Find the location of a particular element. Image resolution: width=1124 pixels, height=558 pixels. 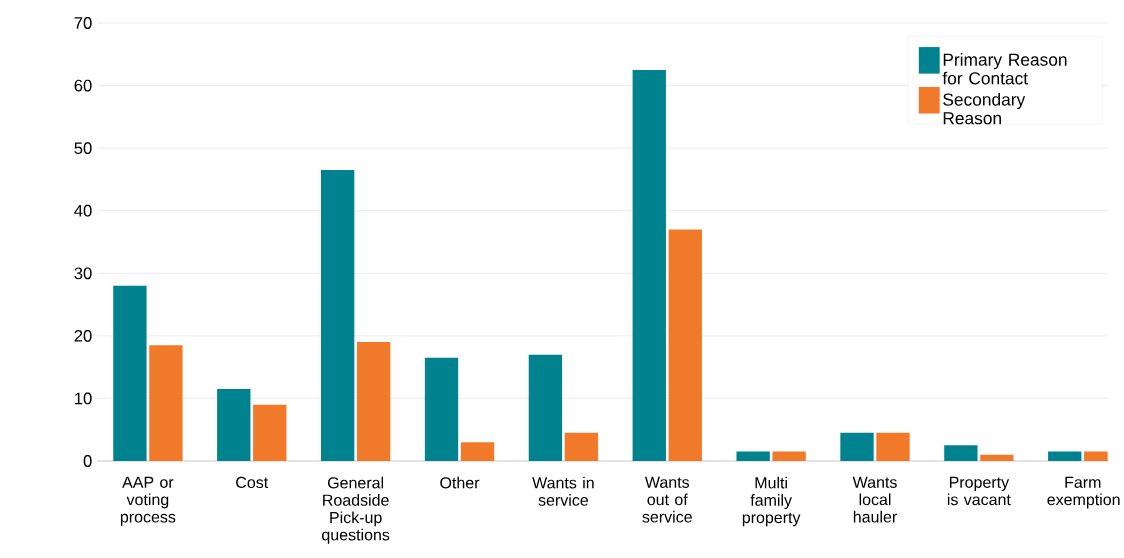

x-tick-label: Farm exemption is located at coordinates (1083, 492).